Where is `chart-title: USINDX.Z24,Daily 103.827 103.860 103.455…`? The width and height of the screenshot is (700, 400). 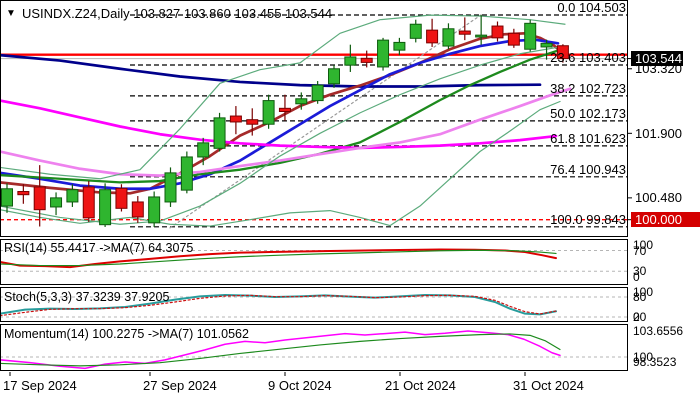 chart-title: USINDX.Z24,Daily 103.827 103.860 103.455… is located at coordinates (177, 13).